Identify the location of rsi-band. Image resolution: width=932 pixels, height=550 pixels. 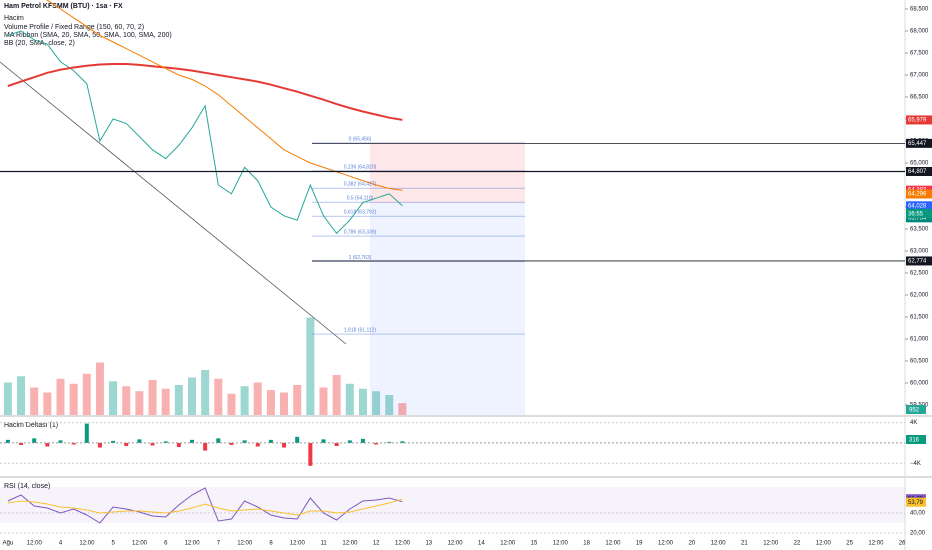
(452, 505).